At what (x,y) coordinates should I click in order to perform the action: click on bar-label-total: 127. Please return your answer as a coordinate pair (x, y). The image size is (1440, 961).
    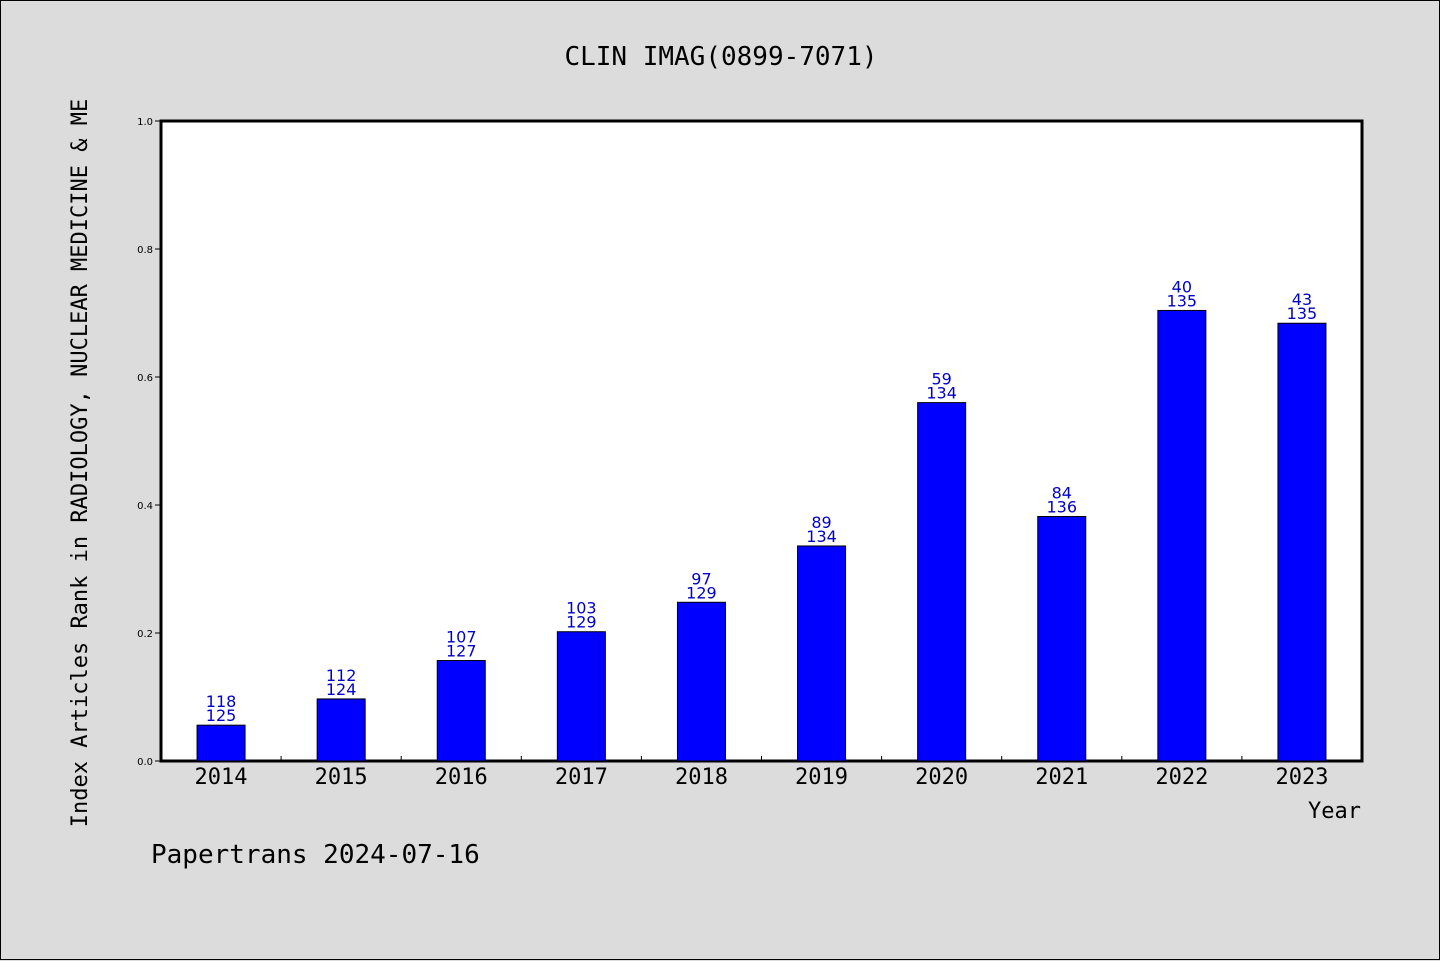
    Looking at the image, I should click on (461, 651).